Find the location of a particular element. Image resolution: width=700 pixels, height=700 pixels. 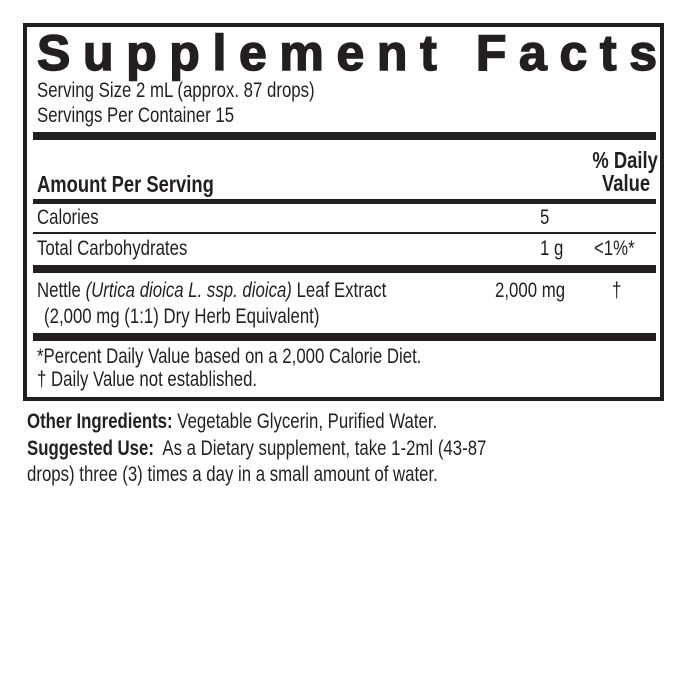

servings-per-container: Servings Per Container 15 is located at coordinates (136, 115).